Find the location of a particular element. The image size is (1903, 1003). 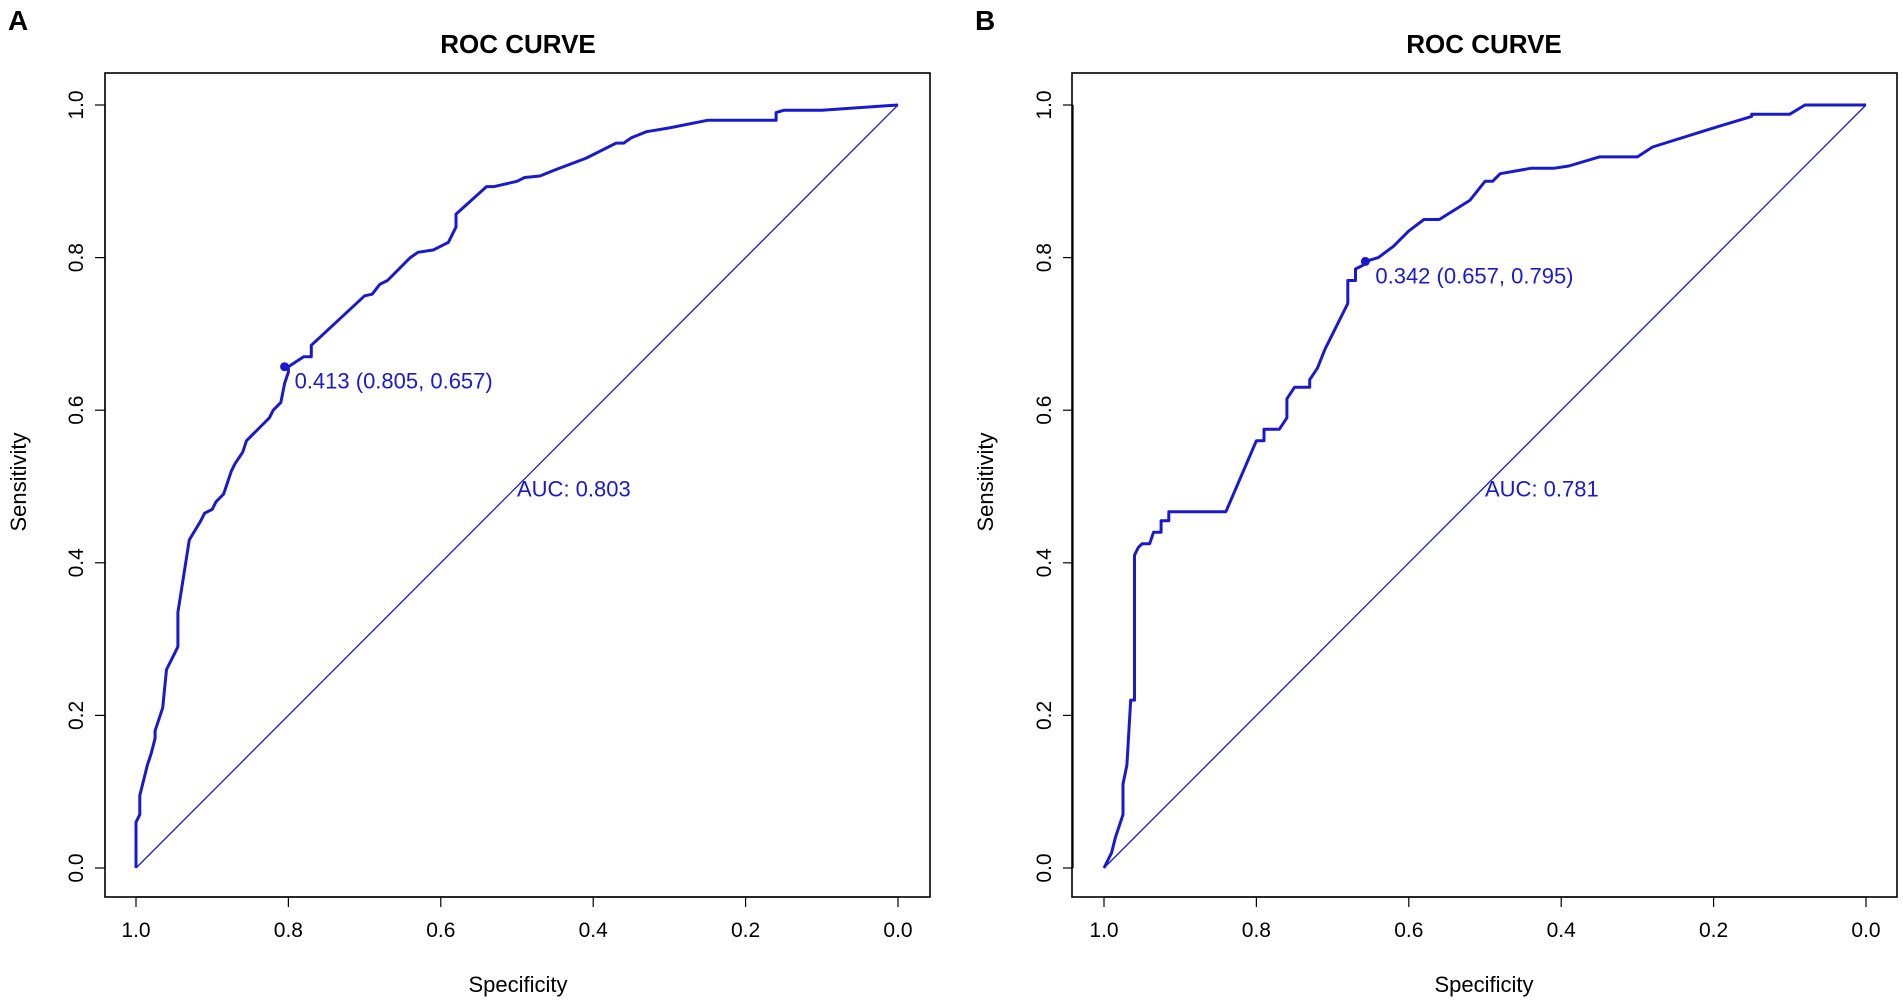

auc-label: AUC: 0.803 is located at coordinates (574, 488).